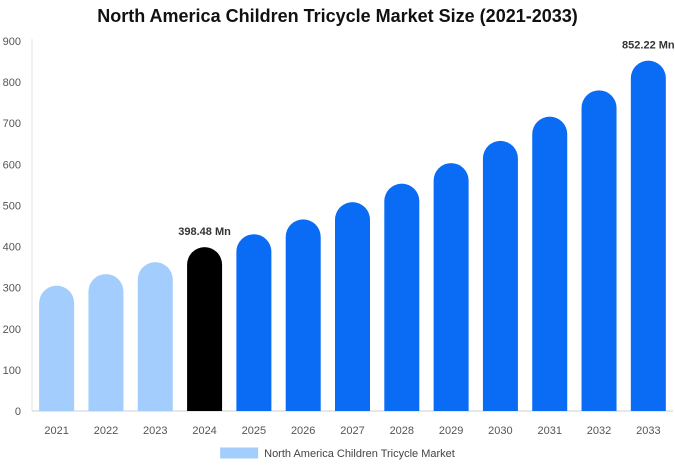 The width and height of the screenshot is (675, 469). I want to click on x-tick-label: 2032, so click(599, 431).